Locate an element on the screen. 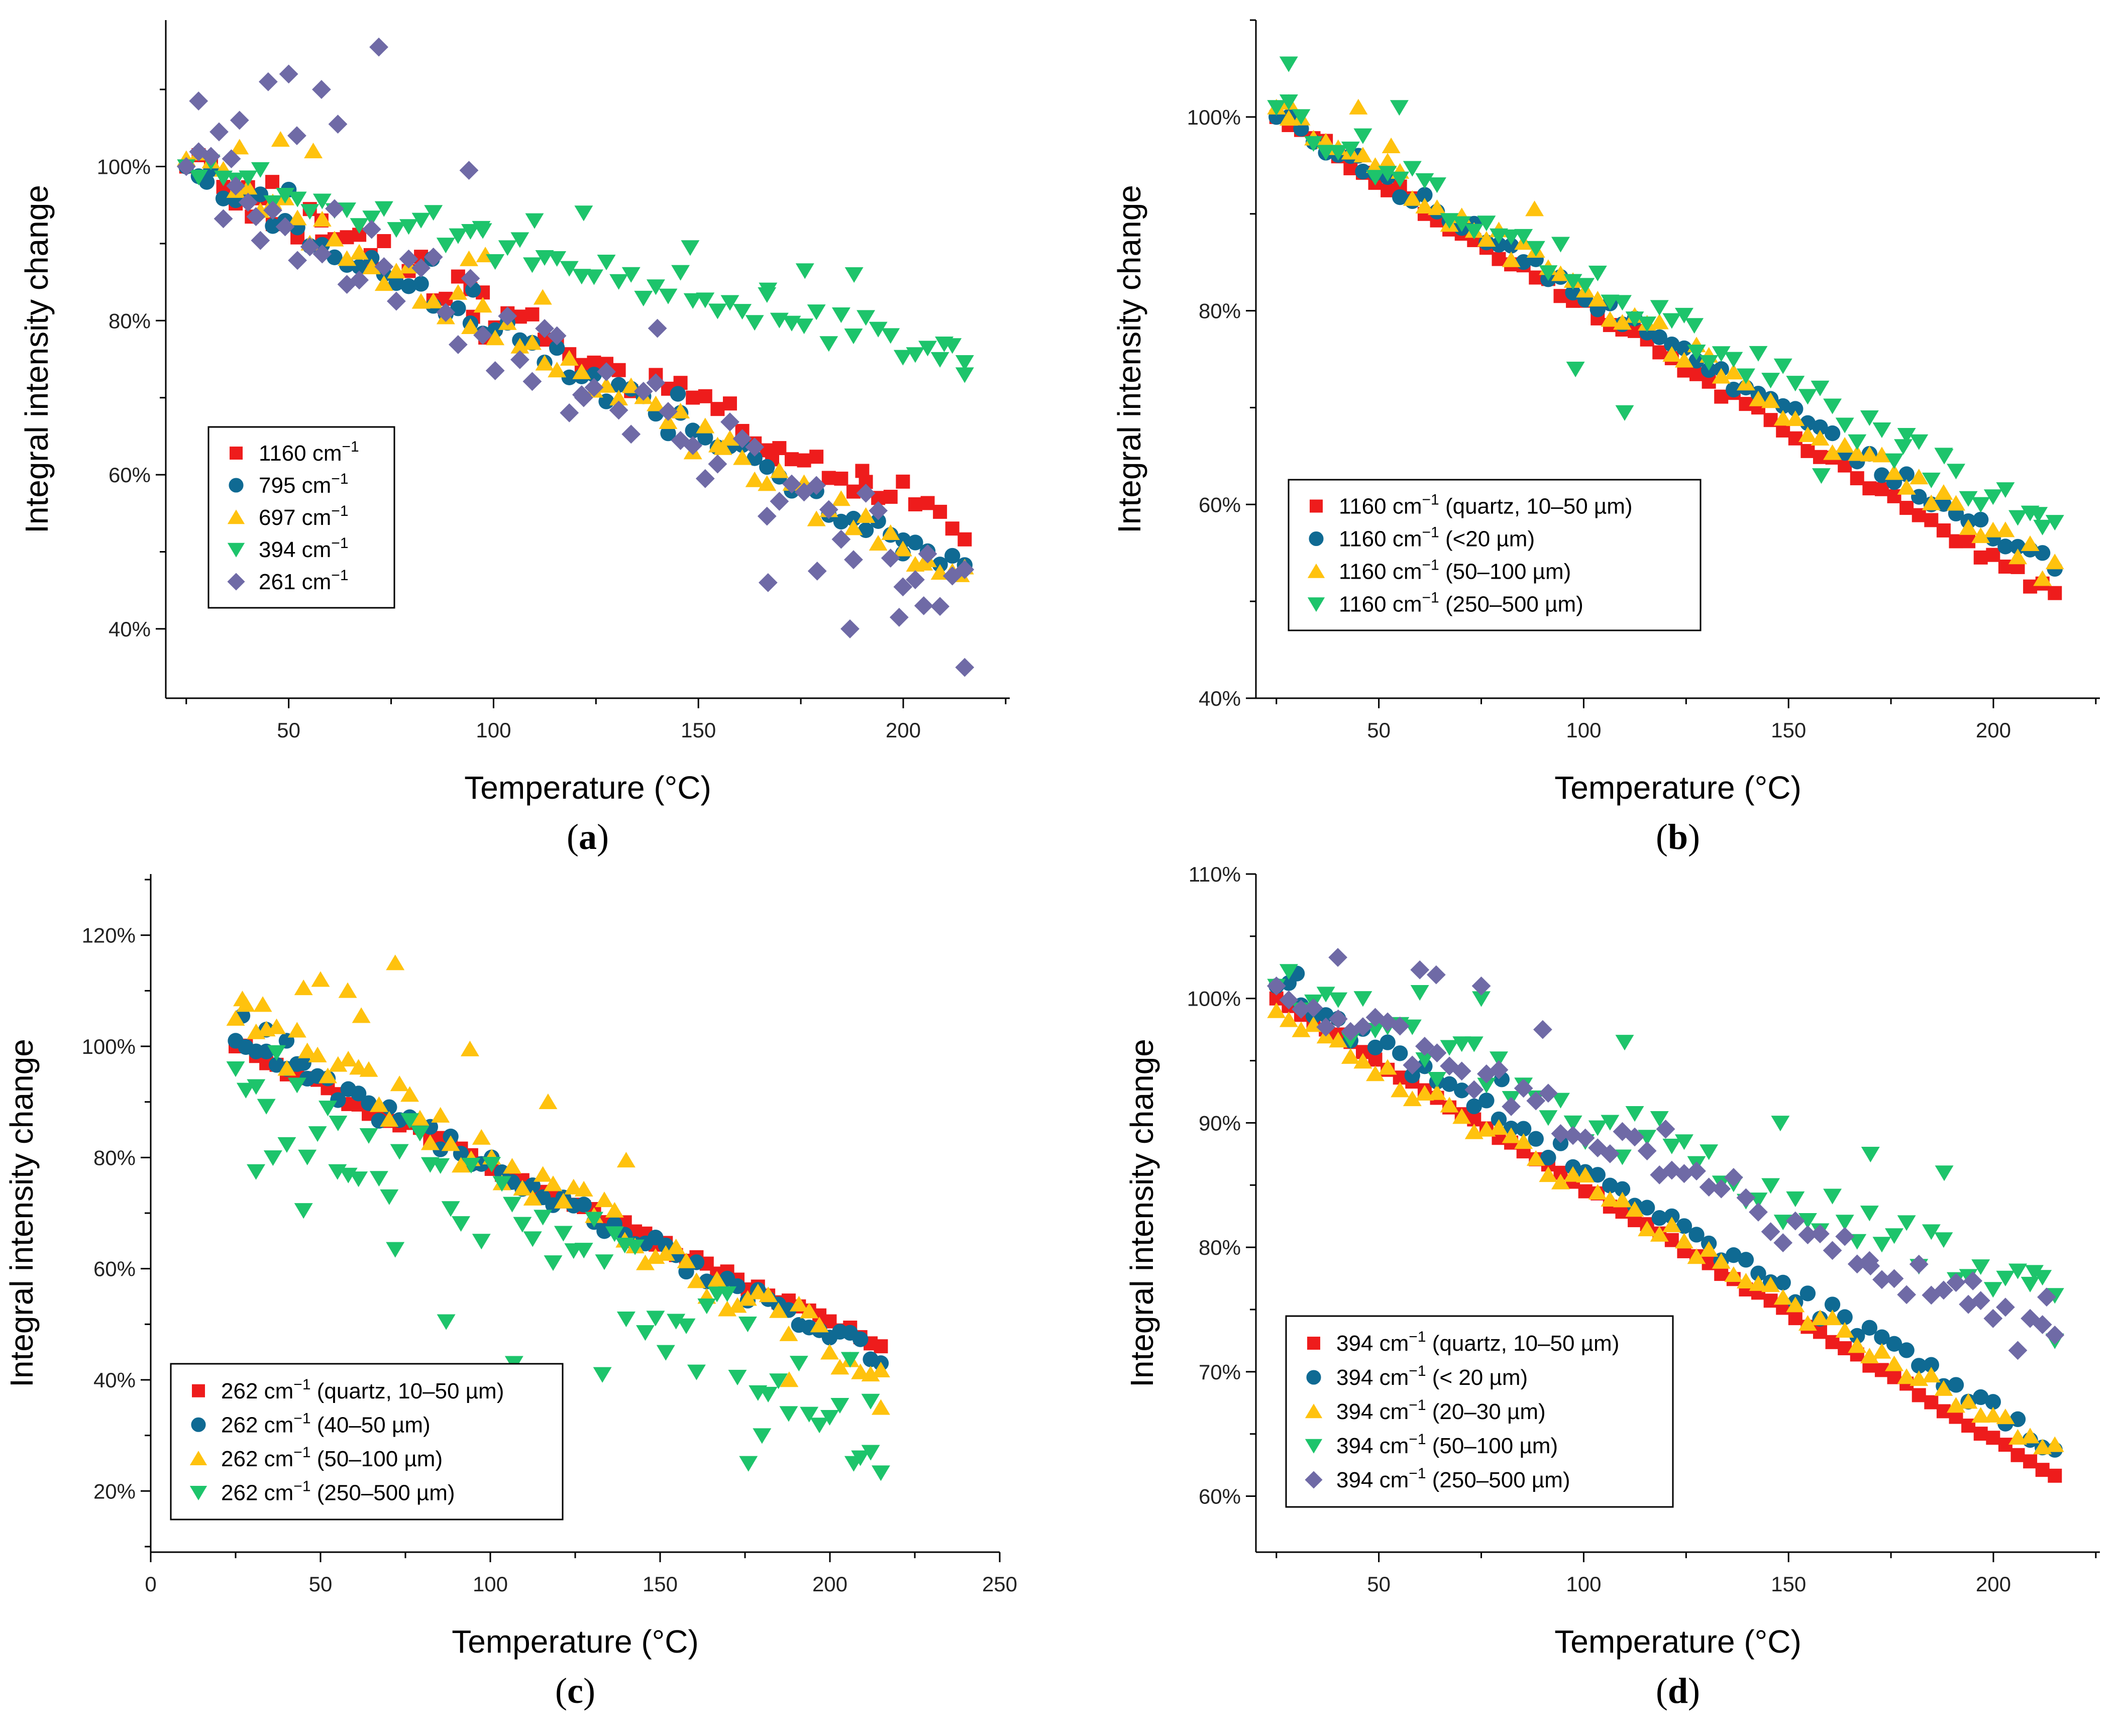 The width and height of the screenshot is (2120, 1736). x-tick-label: 150 is located at coordinates (1788, 1584).